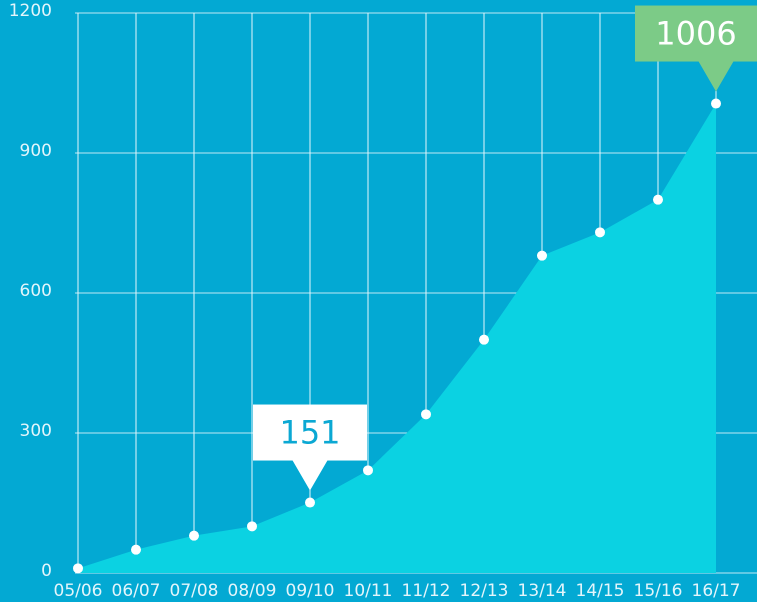  I want to click on x-tick-label: 11/12, so click(426, 591).